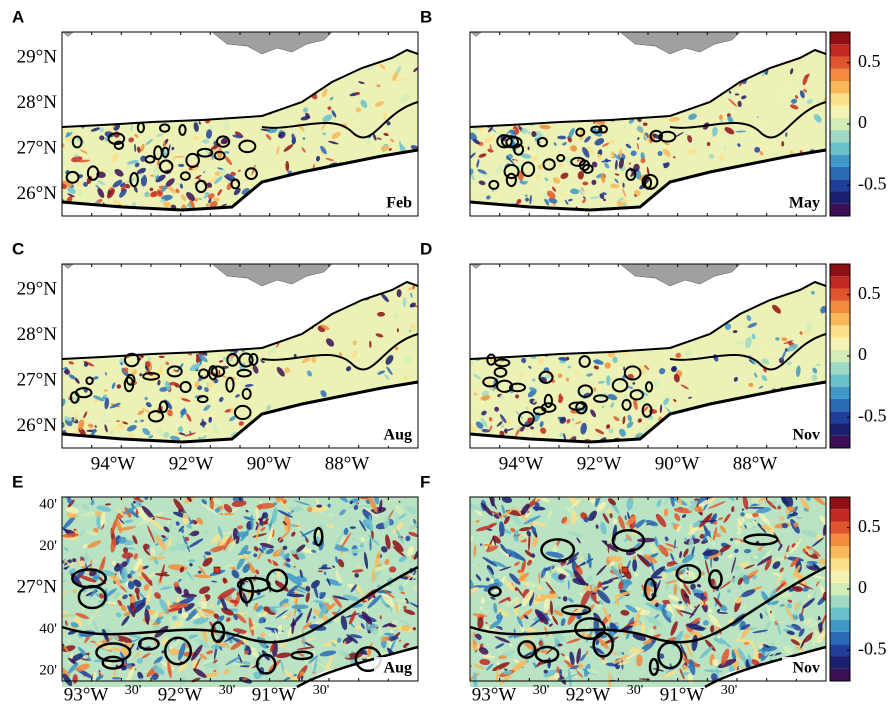 This screenshot has height=707, width=895. Describe the element at coordinates (239, 127) in the screenshot. I see `map-panel: Feb` at that location.